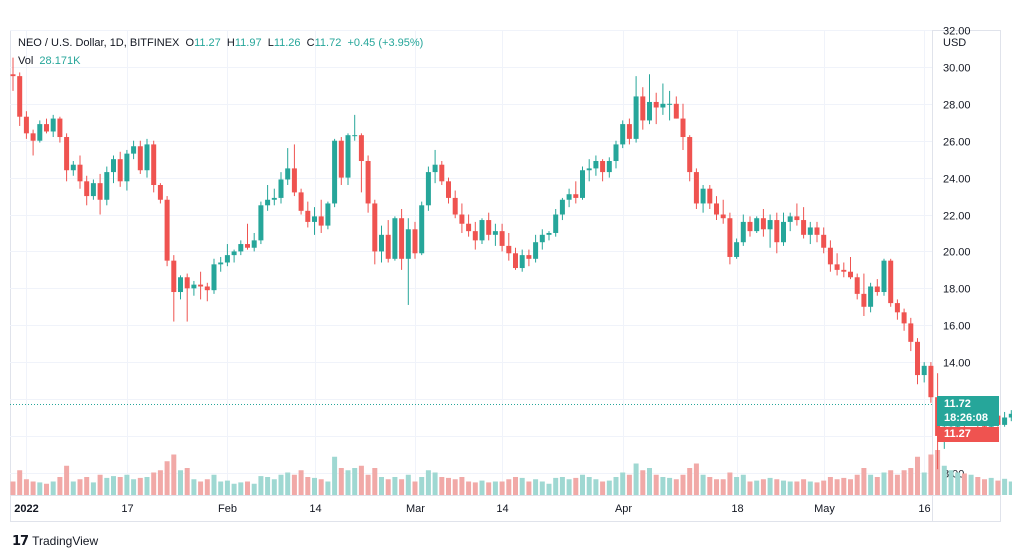 The image size is (1012, 558). I want to click on volume-legend: Vol 28.171K, so click(49, 61).